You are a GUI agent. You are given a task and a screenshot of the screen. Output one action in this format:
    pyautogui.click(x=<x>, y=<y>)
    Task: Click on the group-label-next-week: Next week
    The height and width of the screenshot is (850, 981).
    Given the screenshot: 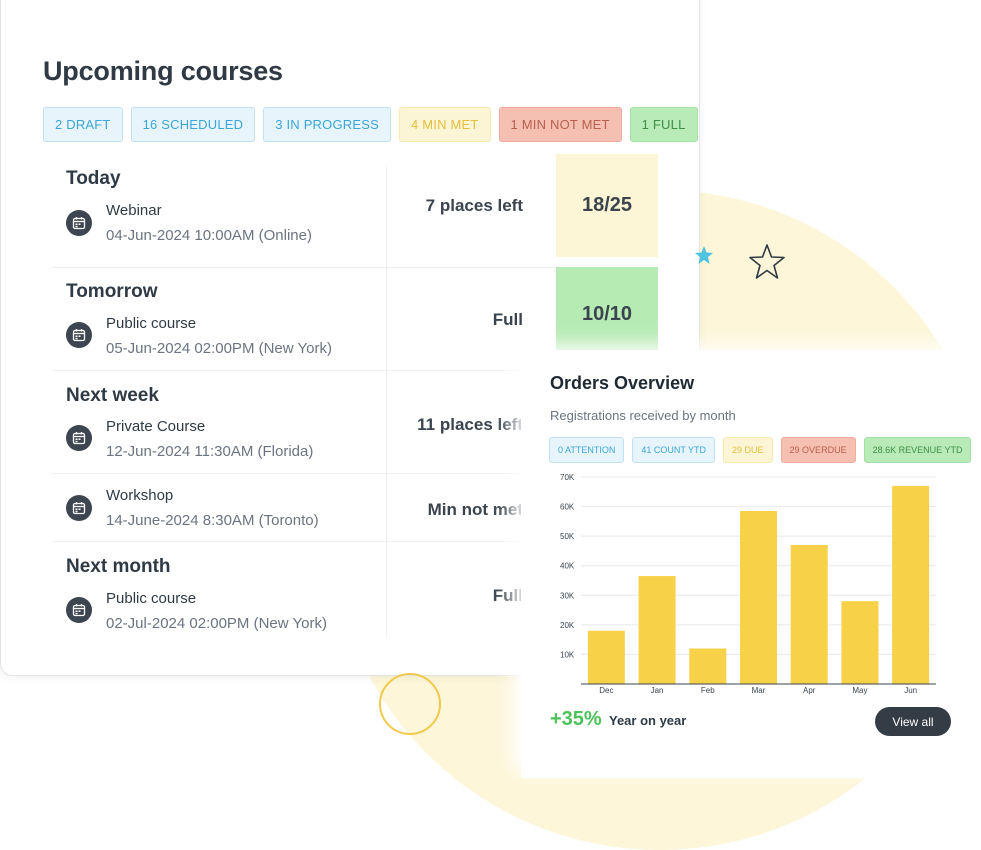 What is the action you would take?
    pyautogui.click(x=112, y=395)
    